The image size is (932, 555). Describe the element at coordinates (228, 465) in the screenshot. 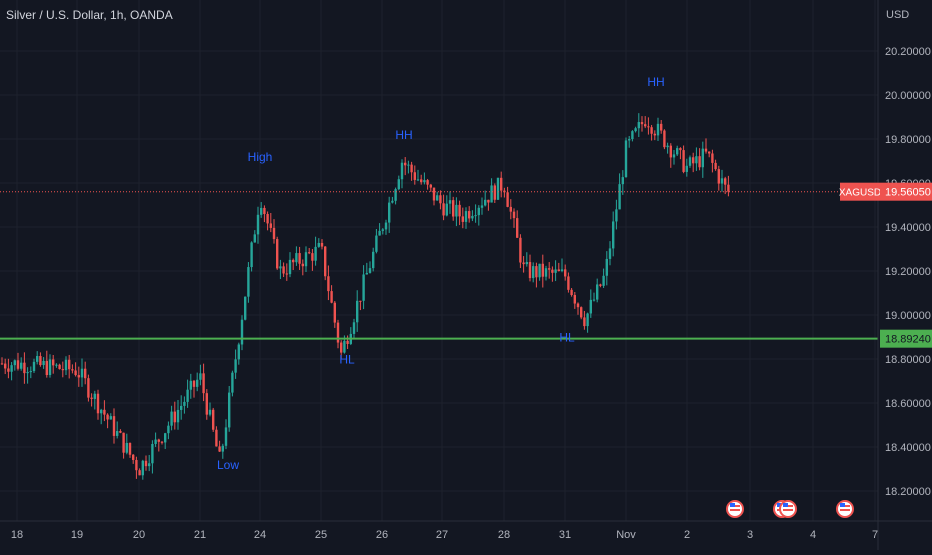

I see `annotation-label: Low` at that location.